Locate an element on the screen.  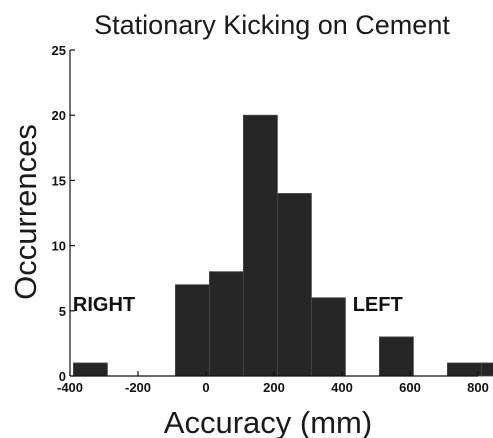
y-tick-label: 25 is located at coordinates (59, 50).